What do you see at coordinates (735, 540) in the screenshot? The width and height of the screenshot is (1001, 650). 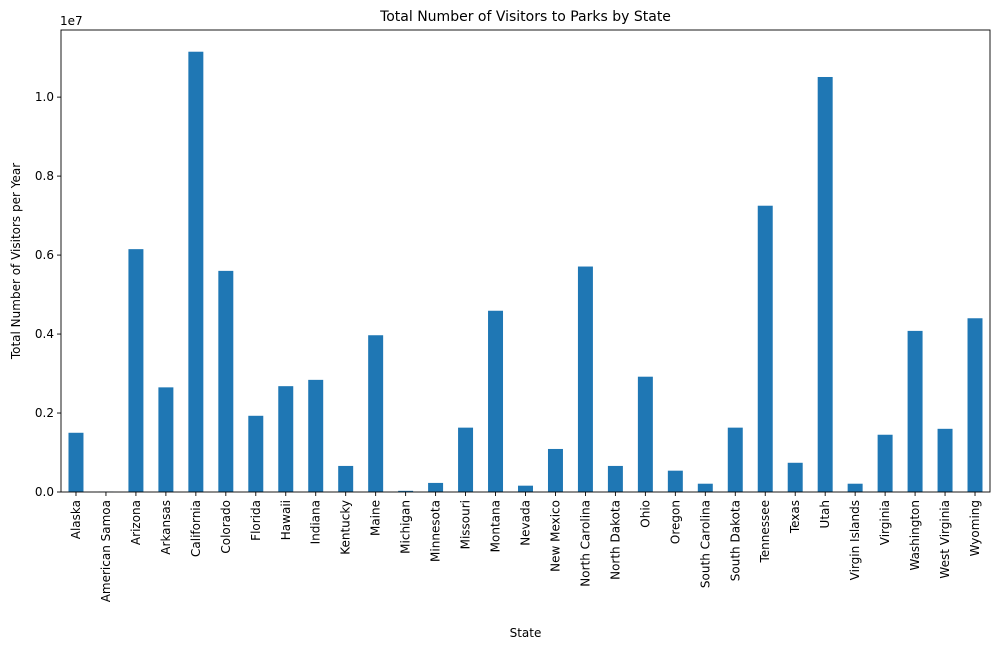 I see `x-tick-label: South Dakota` at bounding box center [735, 540].